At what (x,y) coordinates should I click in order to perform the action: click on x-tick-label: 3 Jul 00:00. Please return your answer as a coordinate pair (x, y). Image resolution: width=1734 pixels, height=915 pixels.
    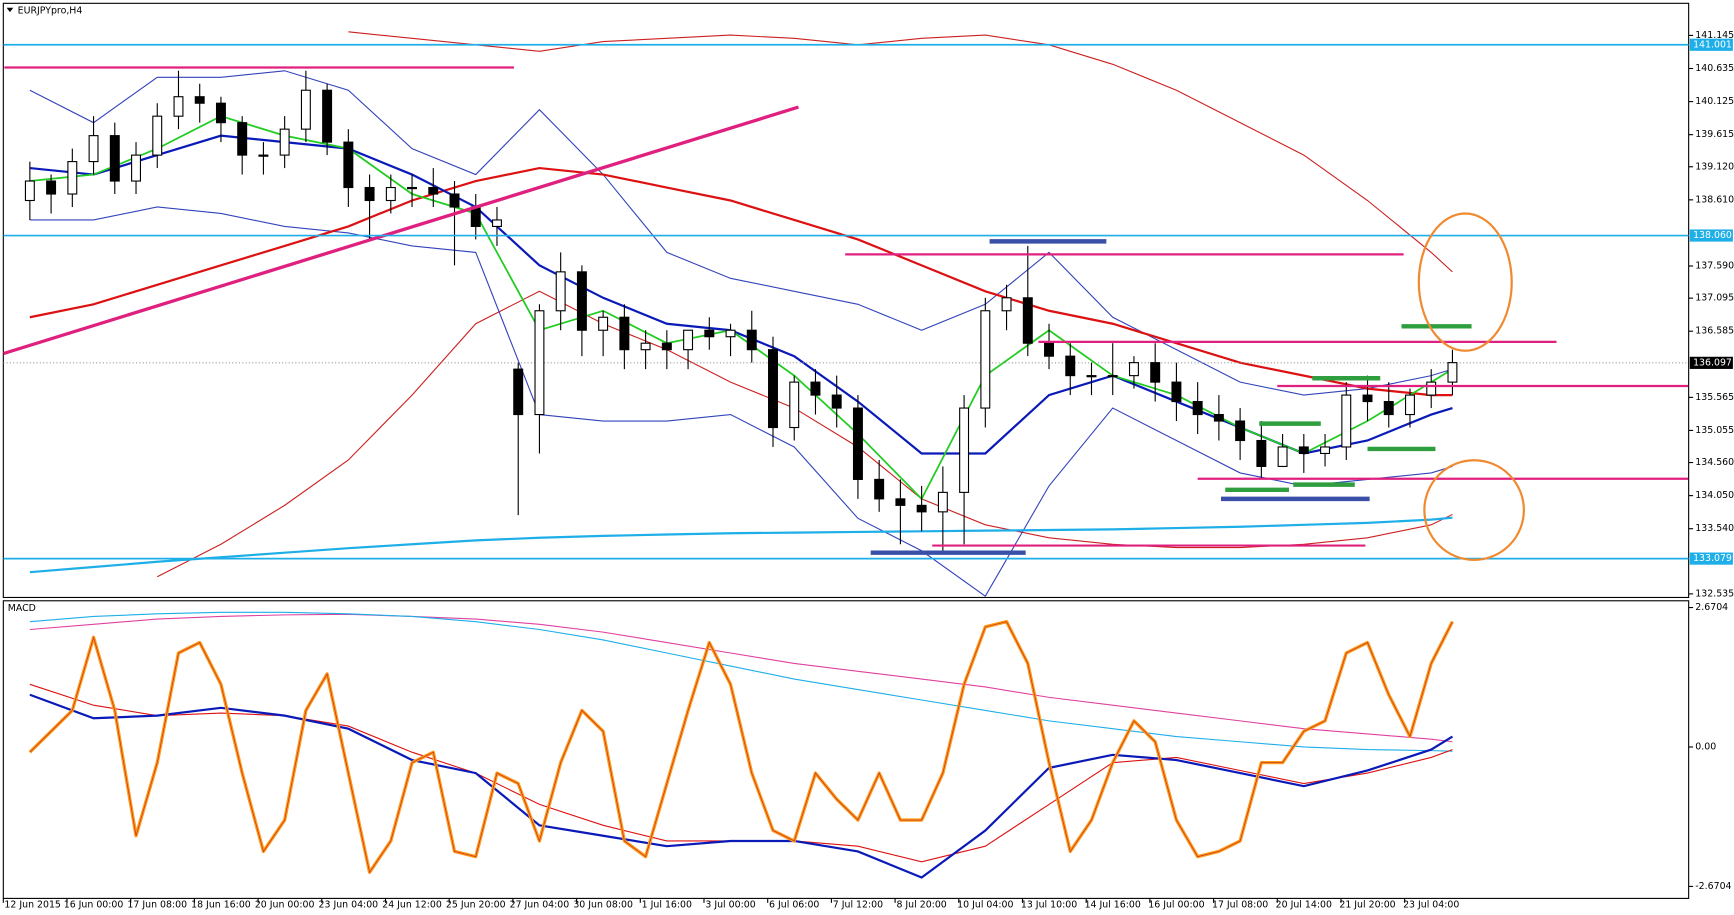
    Looking at the image, I should click on (730, 905).